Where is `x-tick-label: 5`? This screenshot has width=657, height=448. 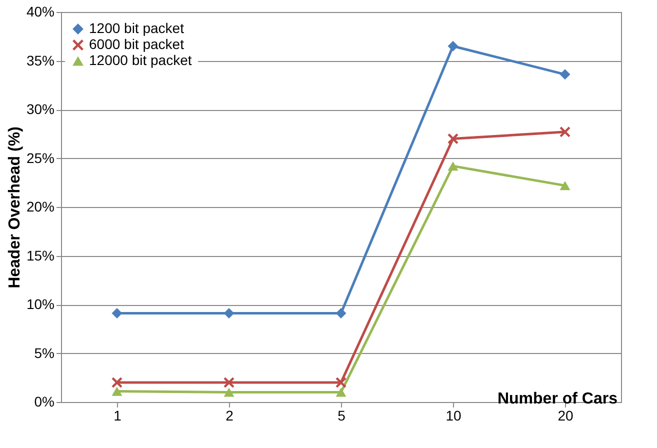 x-tick-label: 5 is located at coordinates (342, 416).